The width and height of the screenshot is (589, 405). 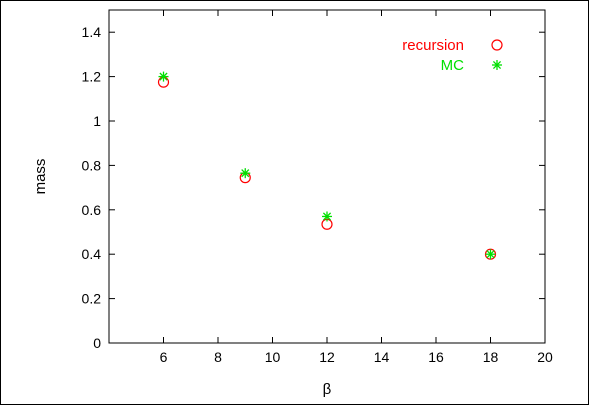 What do you see at coordinates (273, 357) in the screenshot?
I see `x-tick-label: 10` at bounding box center [273, 357].